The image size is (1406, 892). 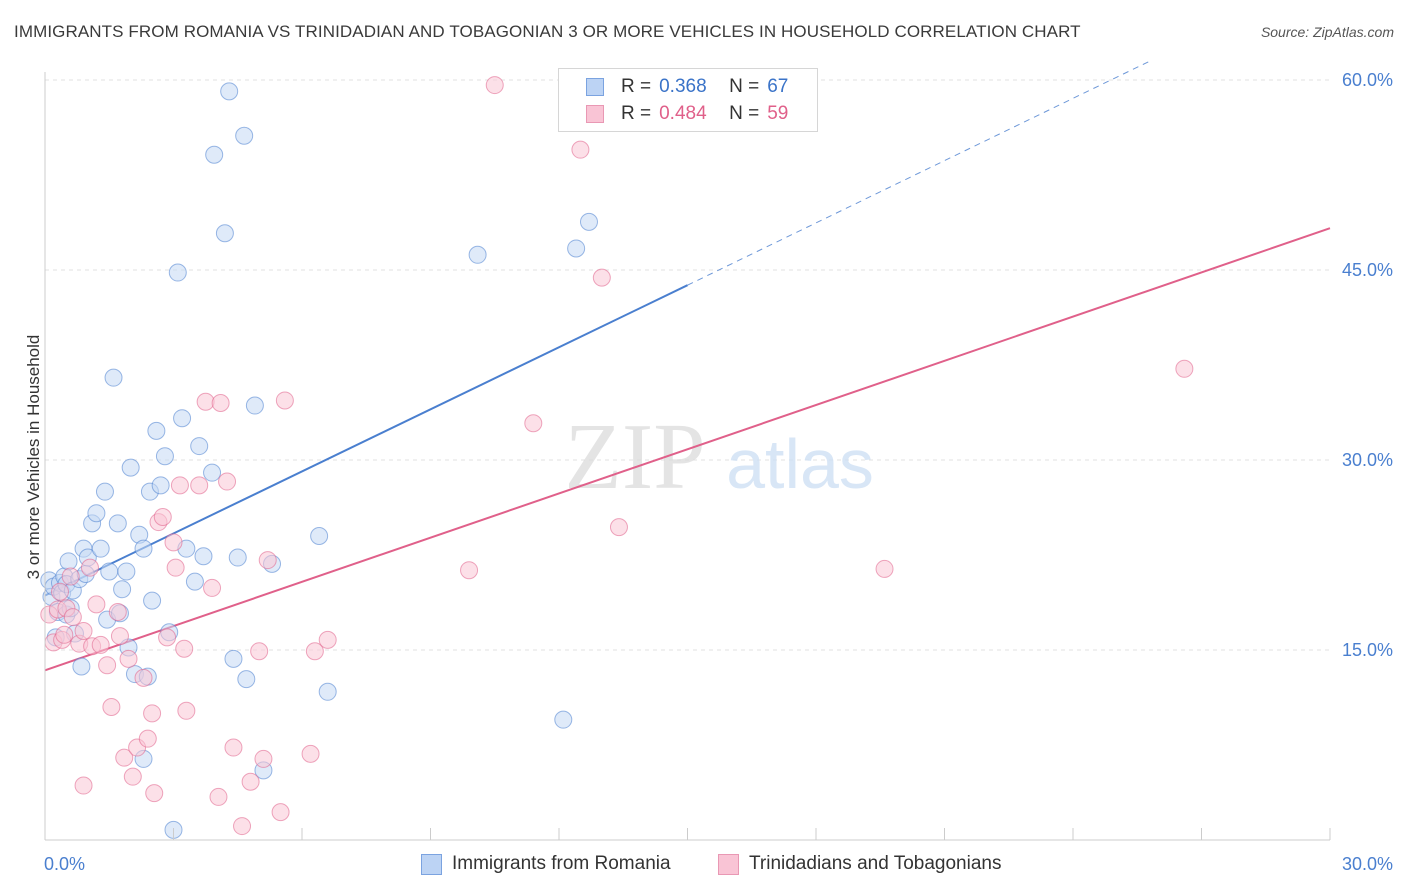 I want to click on watermark-suffix: atlas, so click(x=800, y=464).